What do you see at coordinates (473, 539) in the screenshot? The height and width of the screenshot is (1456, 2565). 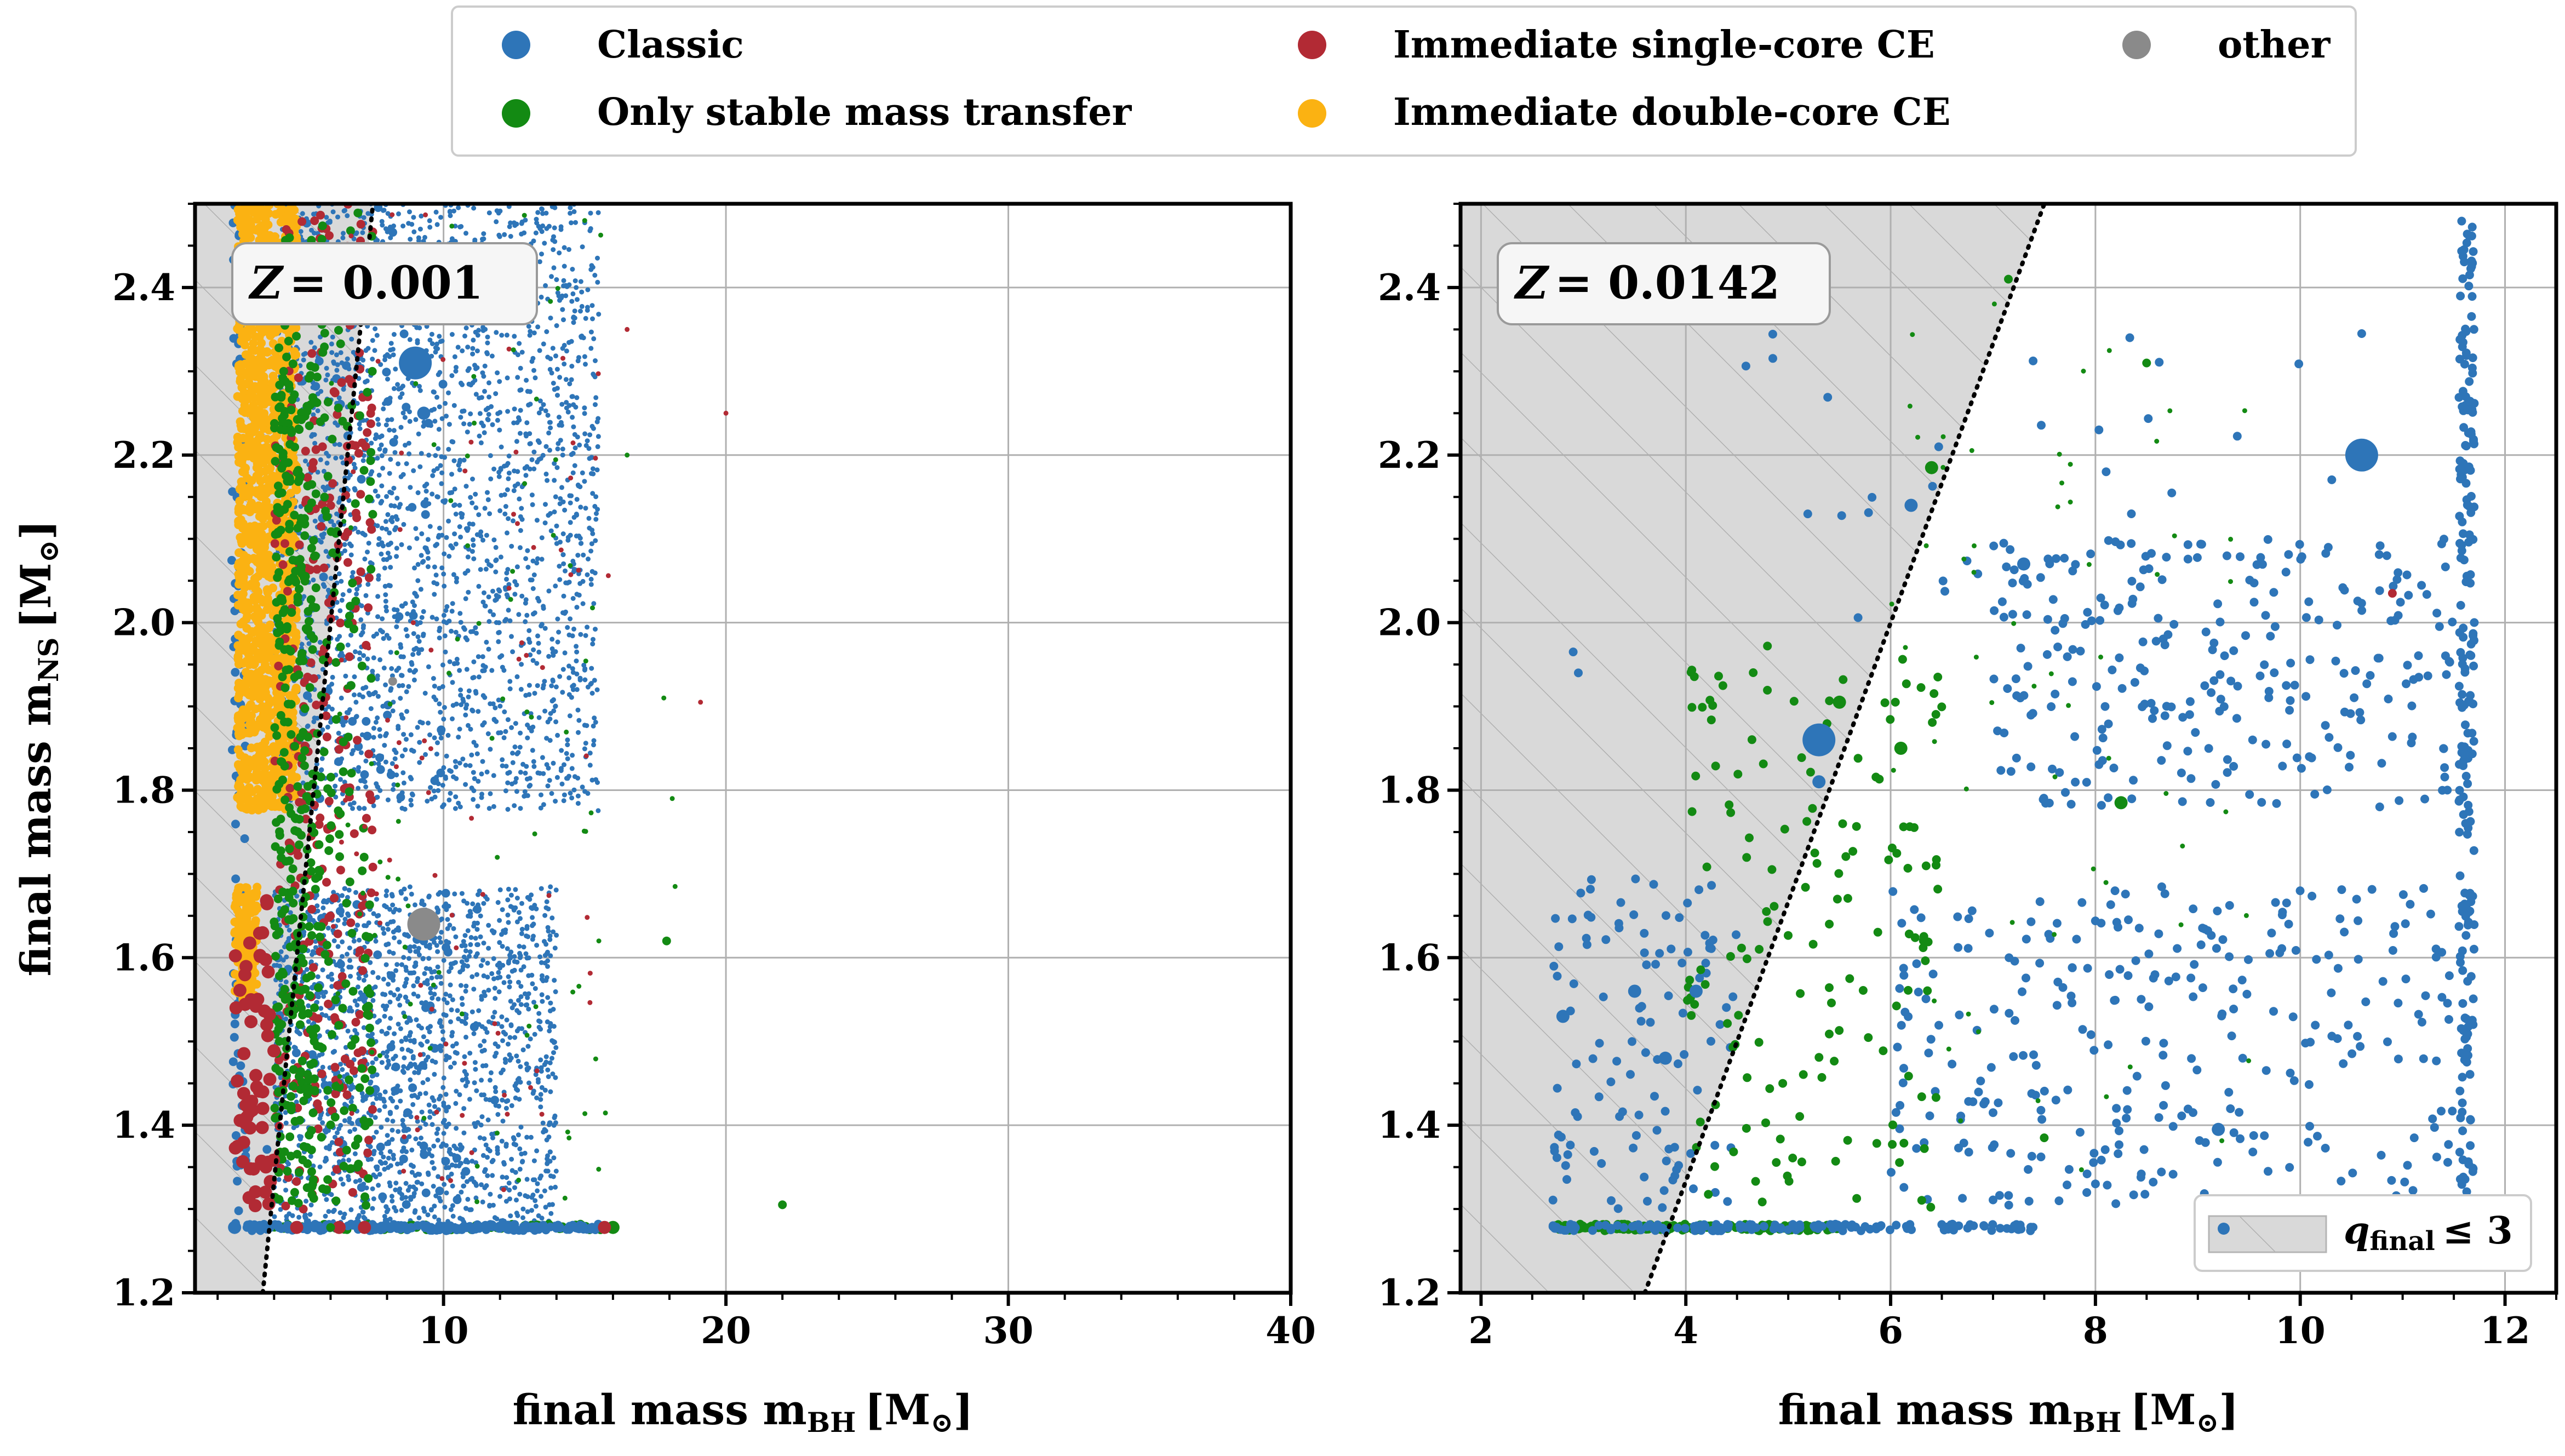 I see `left-point-classic-1981` at bounding box center [473, 539].